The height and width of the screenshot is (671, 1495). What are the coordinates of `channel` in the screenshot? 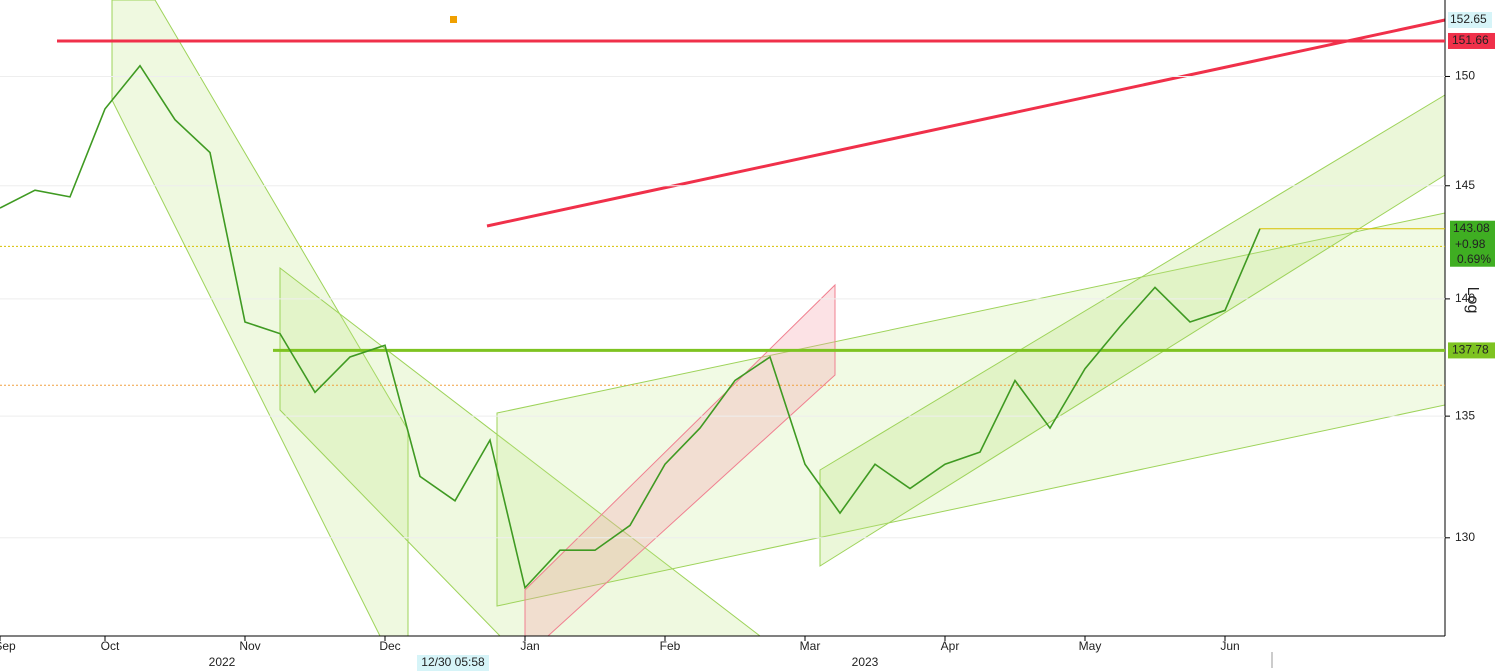 It's located at (680, 460).